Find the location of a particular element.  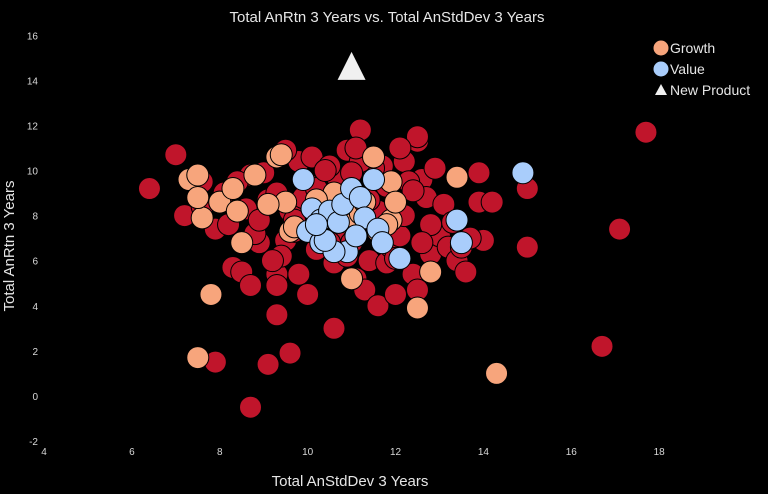

x-tick-label: 10 is located at coordinates (308, 452).